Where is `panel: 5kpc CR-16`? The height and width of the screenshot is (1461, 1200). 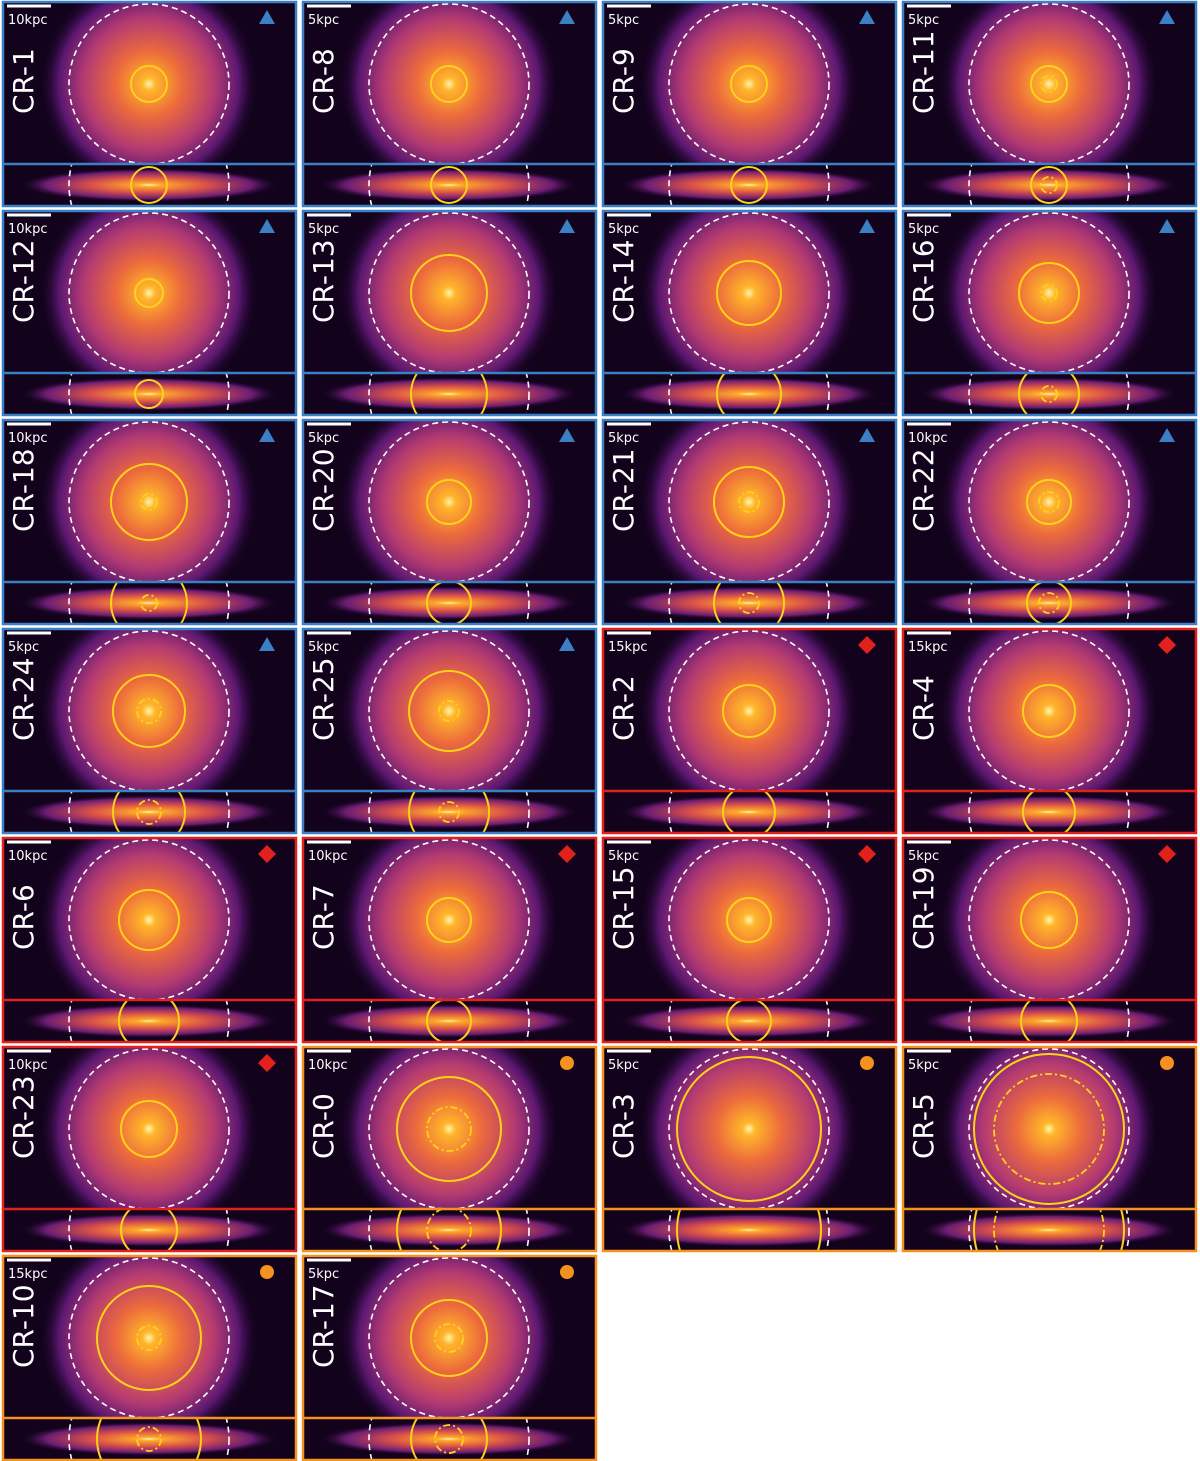
panel: 5kpc CR-16 is located at coordinates (1049, 313).